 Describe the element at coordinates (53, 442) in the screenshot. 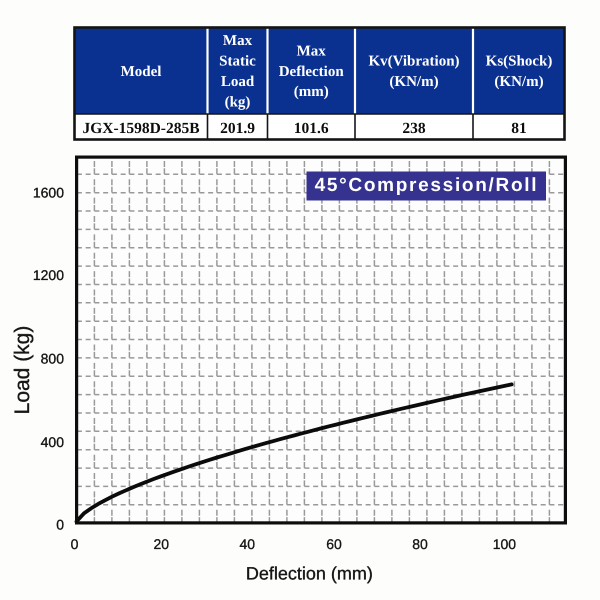

I see `svg-text: 400` at that location.